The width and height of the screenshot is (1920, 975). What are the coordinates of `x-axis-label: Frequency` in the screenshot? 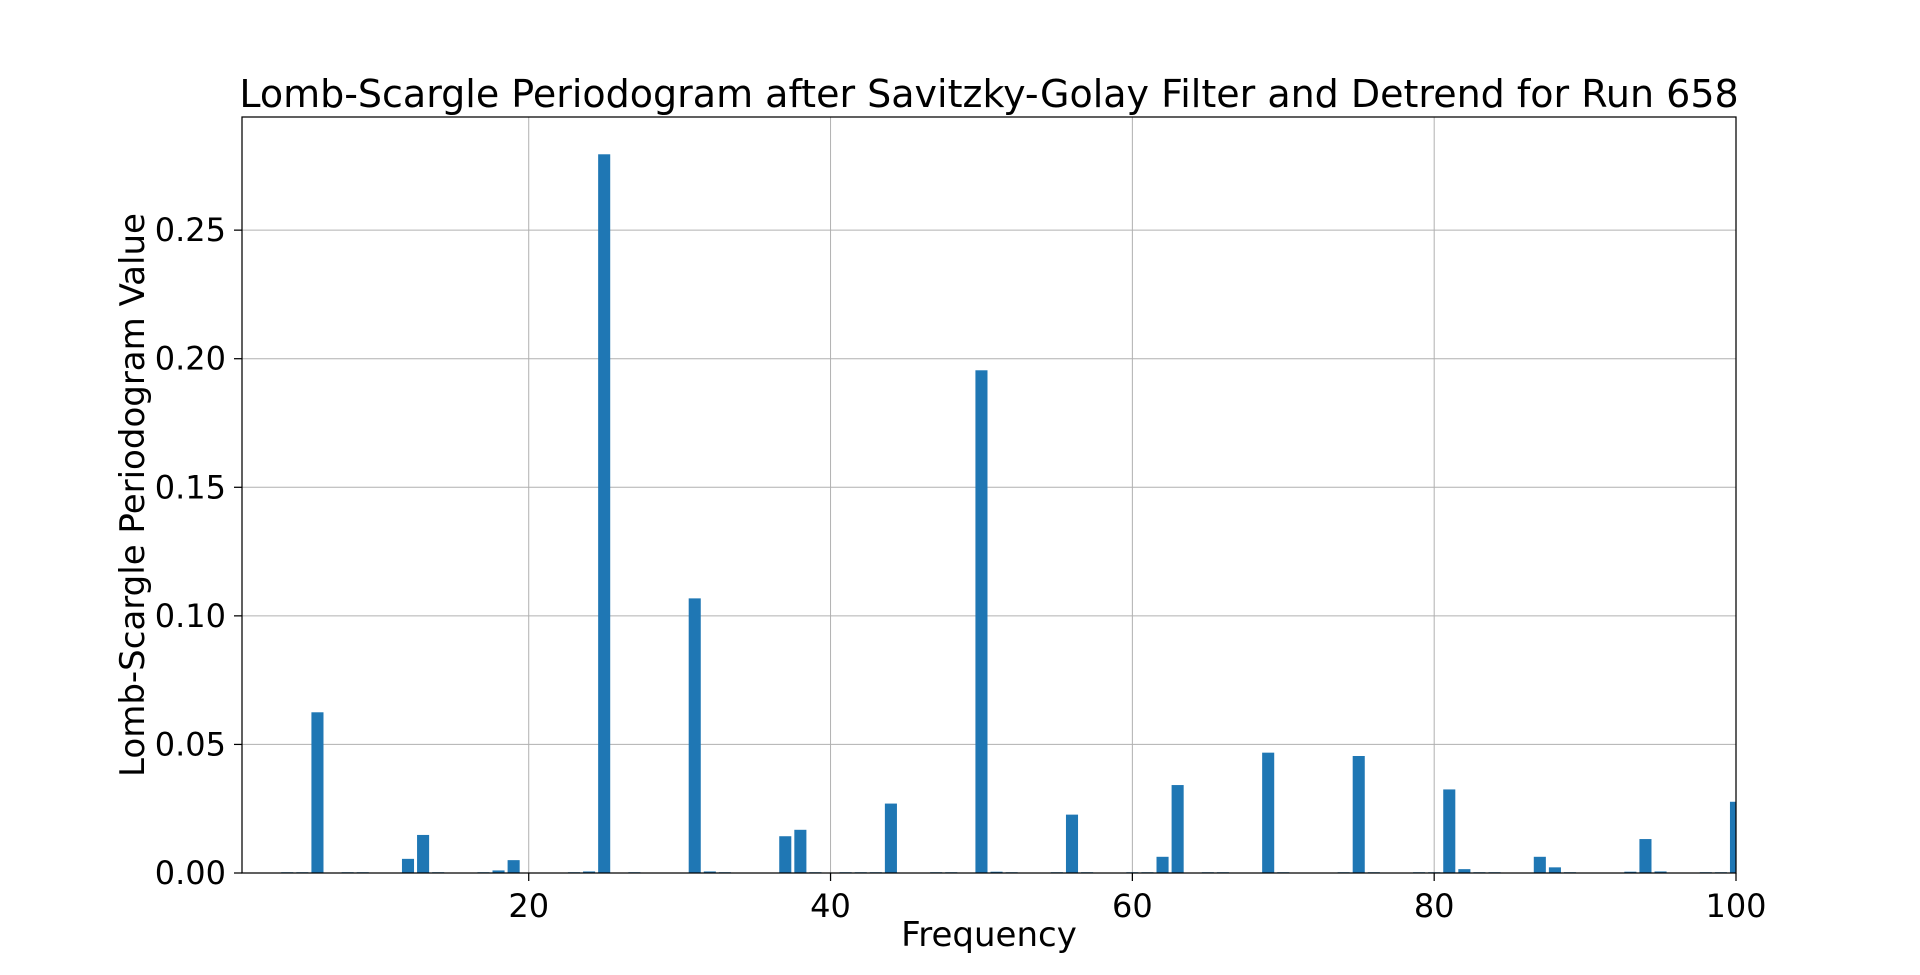 It's located at (989, 935).